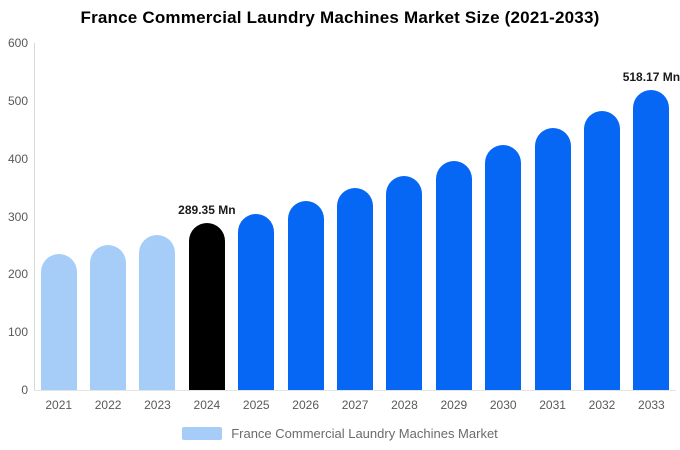 This screenshot has height=450, width=680. What do you see at coordinates (157, 312) in the screenshot?
I see `bar-2023` at bounding box center [157, 312].